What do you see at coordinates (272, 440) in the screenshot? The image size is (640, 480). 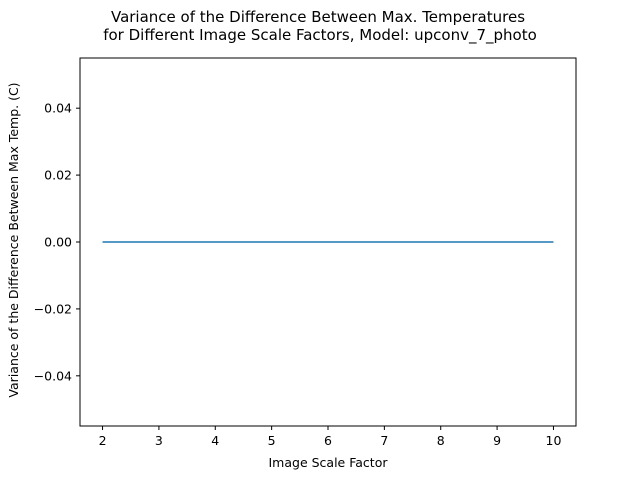 I see `x-tick-label: 5` at bounding box center [272, 440].